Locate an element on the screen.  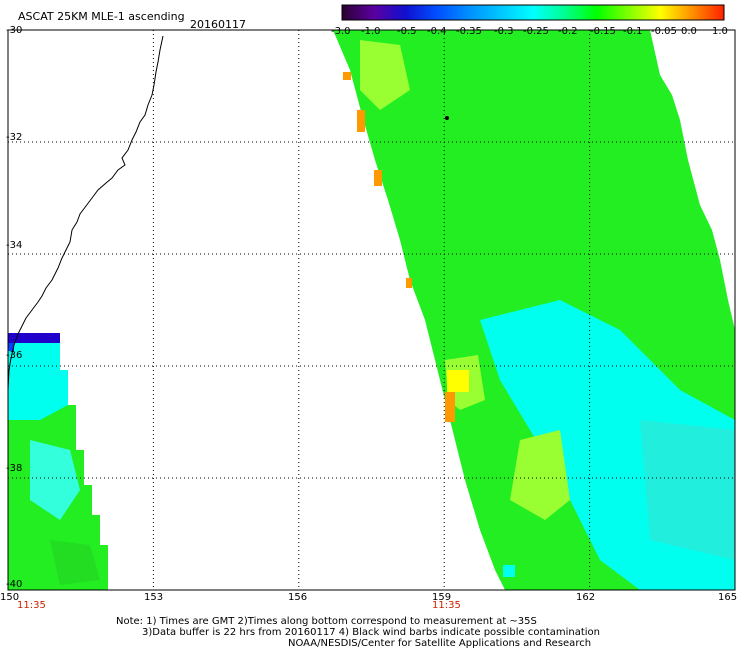
lat-label: -30 is located at coordinates (14, 30).